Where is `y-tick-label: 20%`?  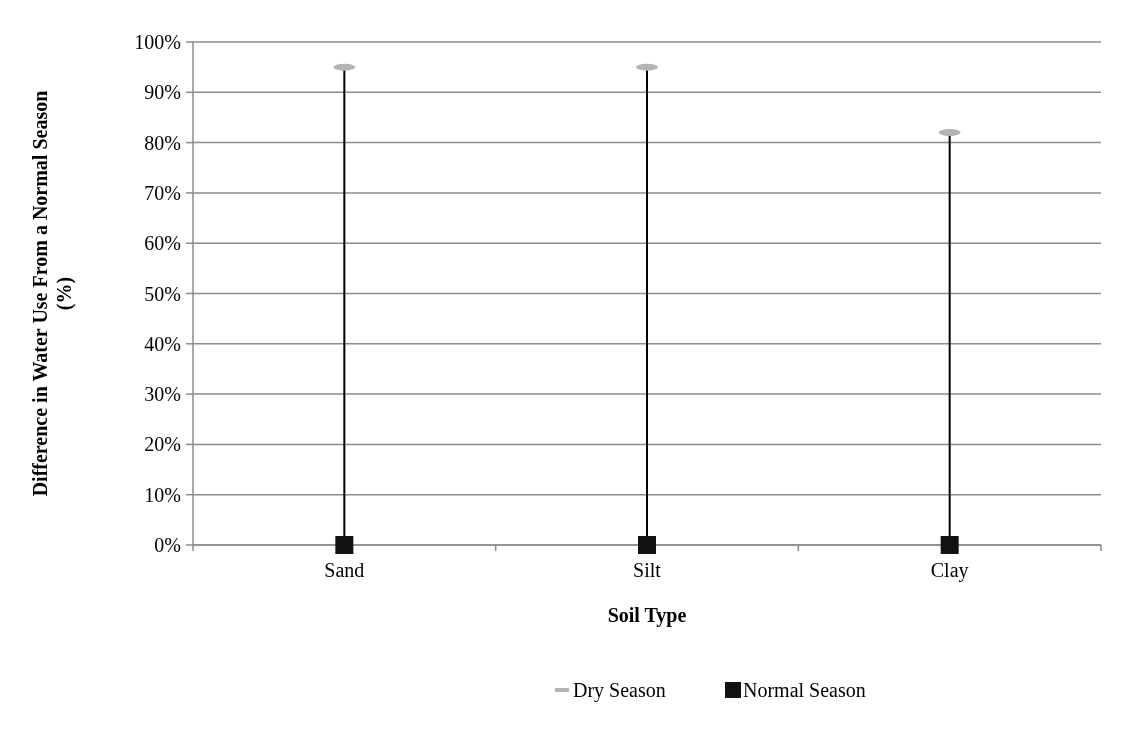
y-tick-label: 20% is located at coordinates (162, 444).